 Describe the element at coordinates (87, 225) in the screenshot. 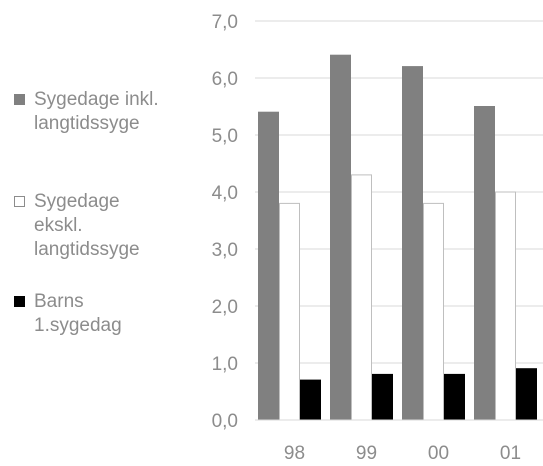

I see `legend-label-ekskl: Sygedage ekskl. langtidssyge` at that location.